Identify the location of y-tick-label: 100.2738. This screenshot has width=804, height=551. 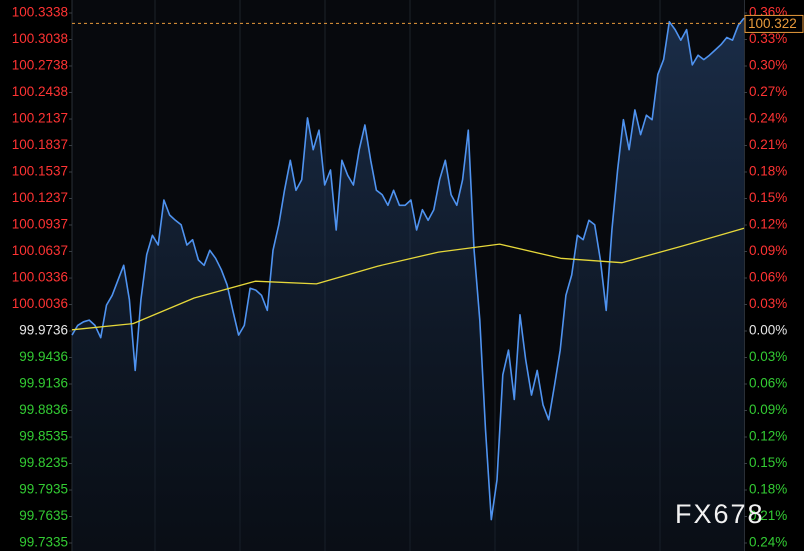
(40, 65).